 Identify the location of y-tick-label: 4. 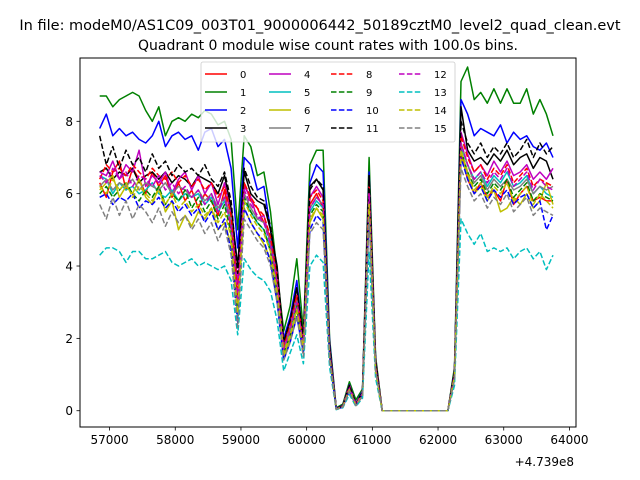
(69, 267).